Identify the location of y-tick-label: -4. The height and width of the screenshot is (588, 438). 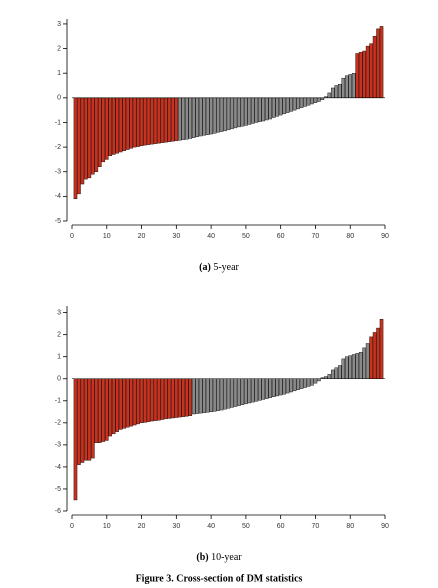
(58, 467).